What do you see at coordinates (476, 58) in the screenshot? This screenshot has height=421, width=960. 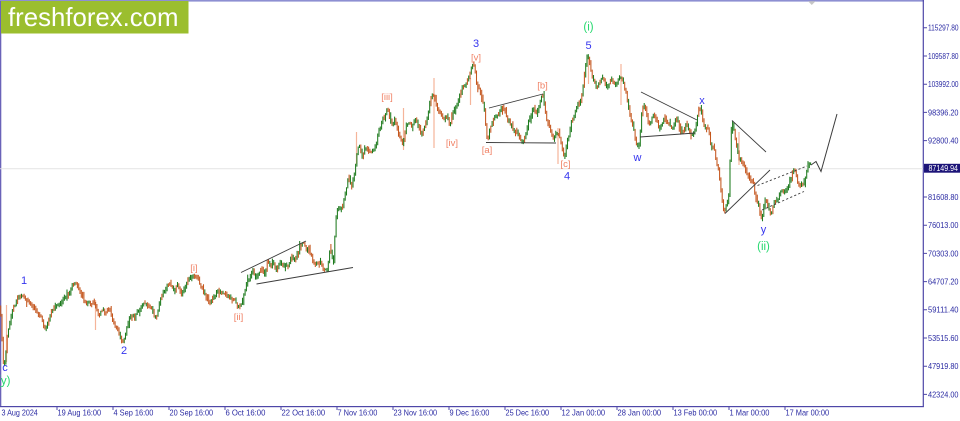 I see `svg-text: [v]` at bounding box center [476, 58].